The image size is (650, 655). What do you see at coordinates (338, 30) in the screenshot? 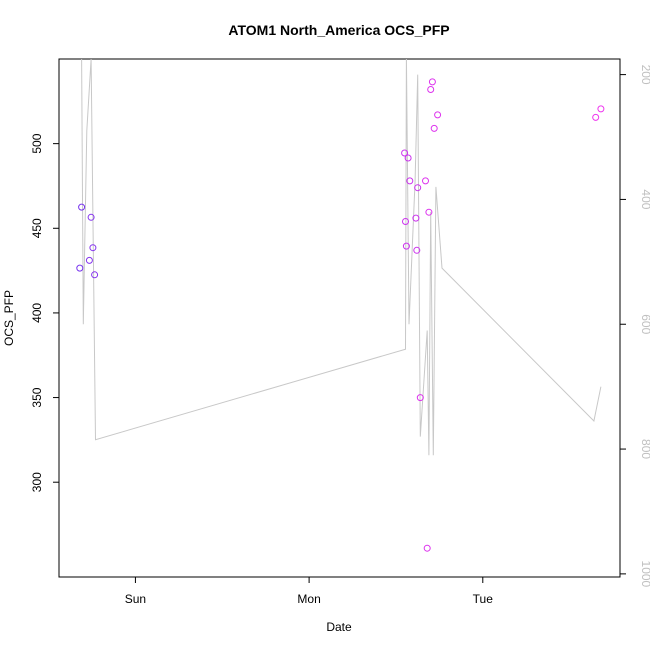
I see `chart-title: ATOM1 North_America OCS_PFP` at bounding box center [338, 30].